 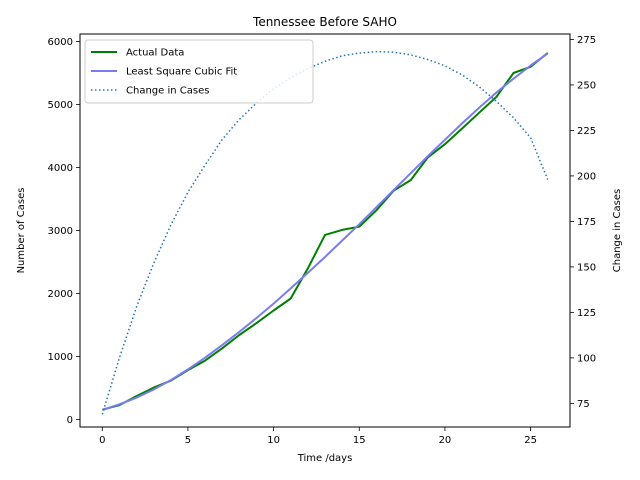 What do you see at coordinates (318, 436) in the screenshot?
I see `x-axis-ticks: 0 5 10 15 20 25` at bounding box center [318, 436].